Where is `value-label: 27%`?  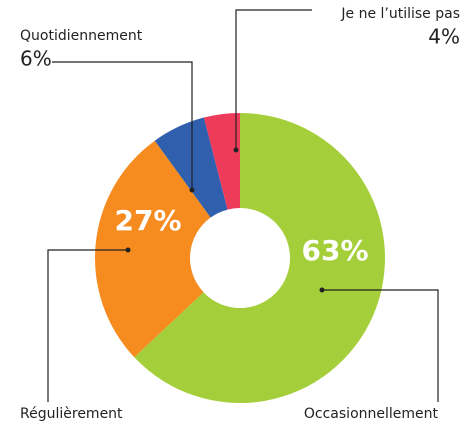
value-label: 27% is located at coordinates (147, 220).